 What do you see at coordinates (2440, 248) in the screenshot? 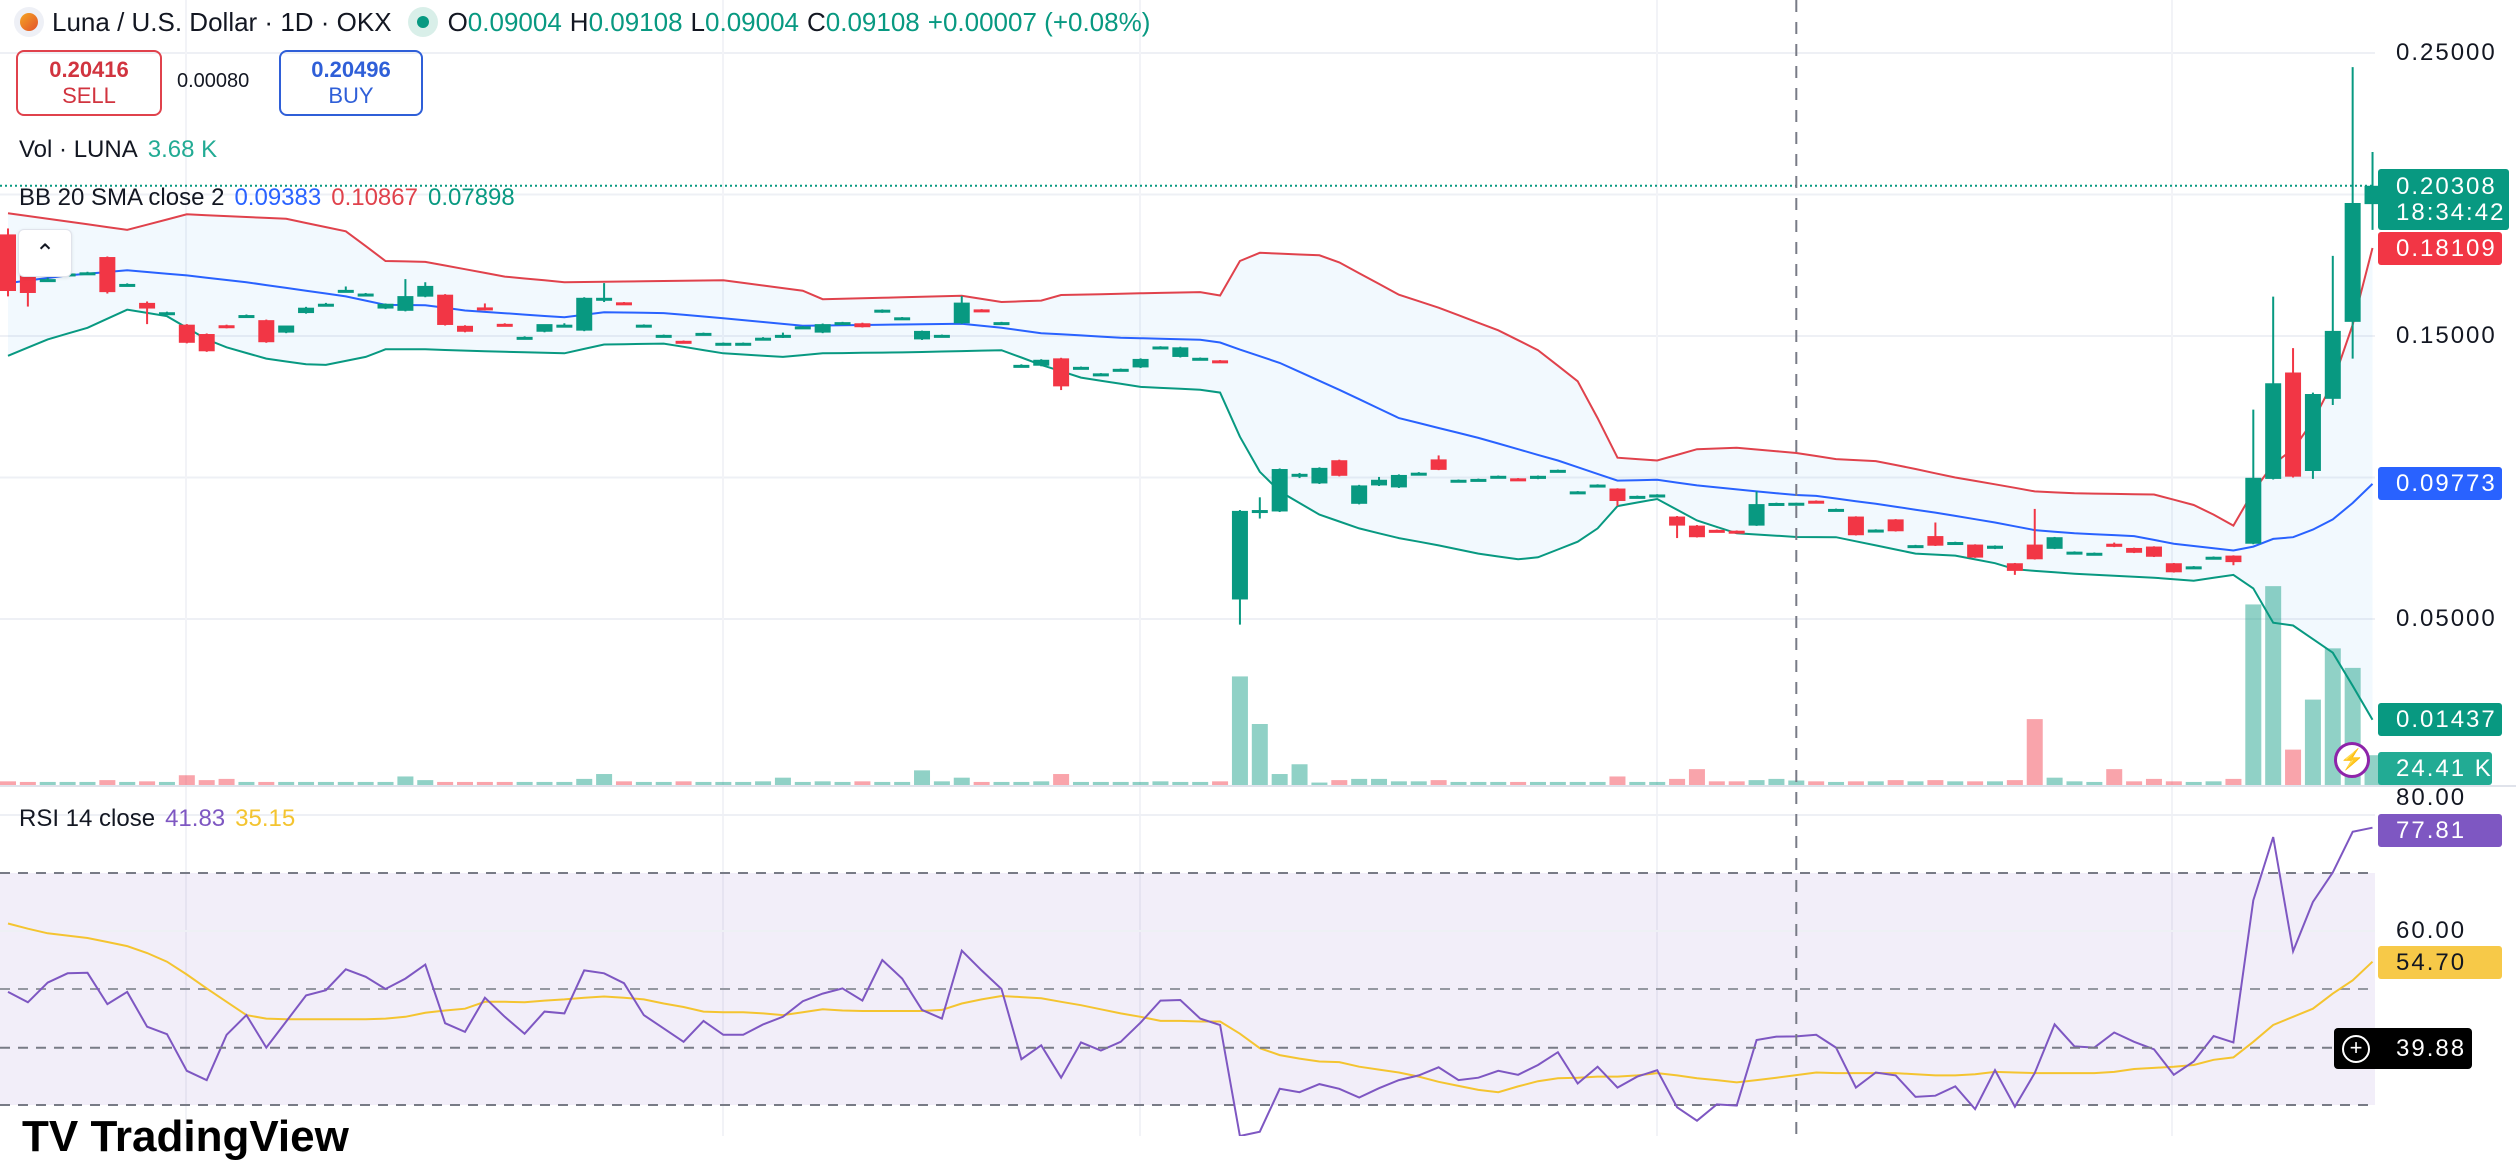
I see `bb-upper-label: 0.18109` at bounding box center [2440, 248].